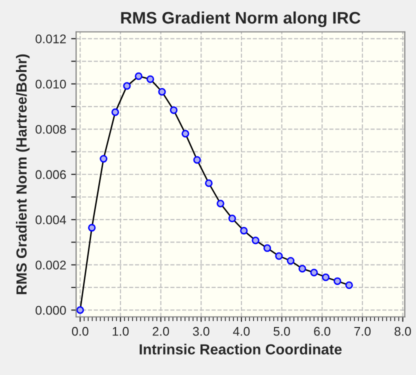 The width and height of the screenshot is (416, 375). I want to click on x-tick-label: 7.0, so click(362, 331).